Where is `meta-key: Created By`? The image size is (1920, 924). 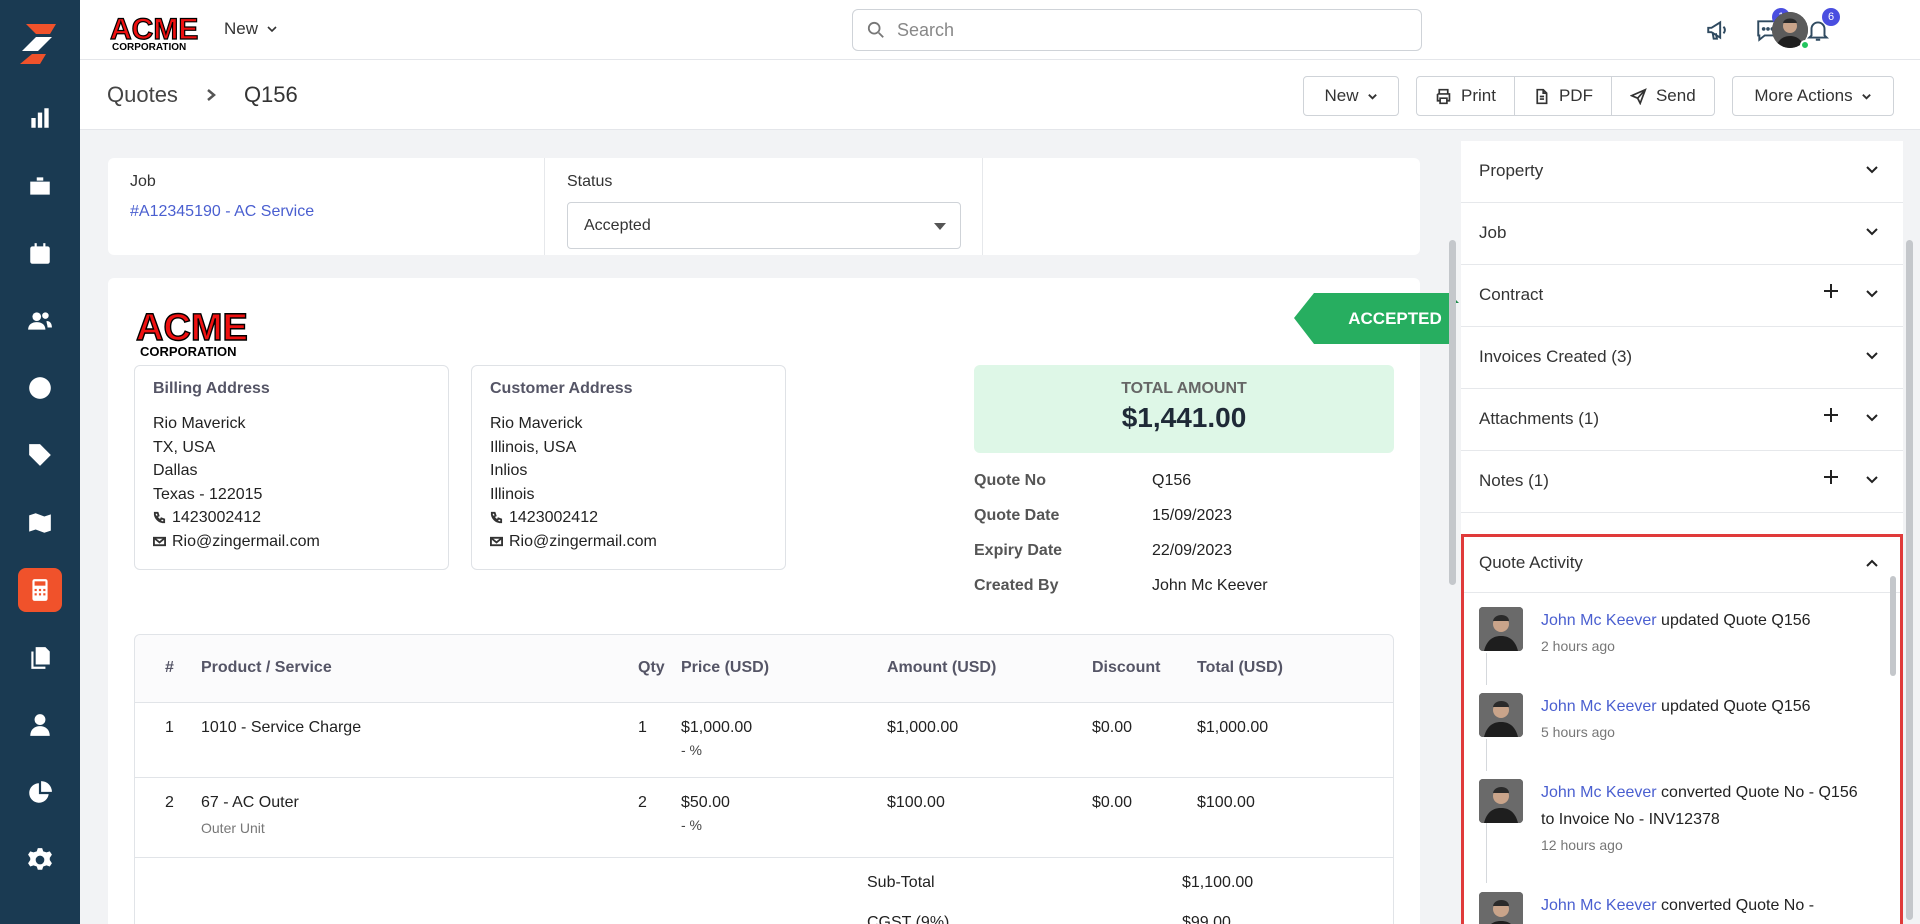
meta-key: Created By is located at coordinates (1016, 585).